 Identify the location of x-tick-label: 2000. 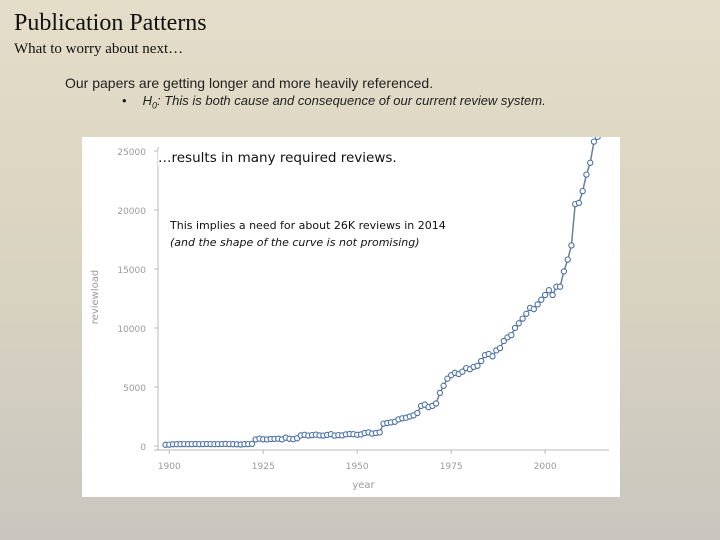
(545, 467).